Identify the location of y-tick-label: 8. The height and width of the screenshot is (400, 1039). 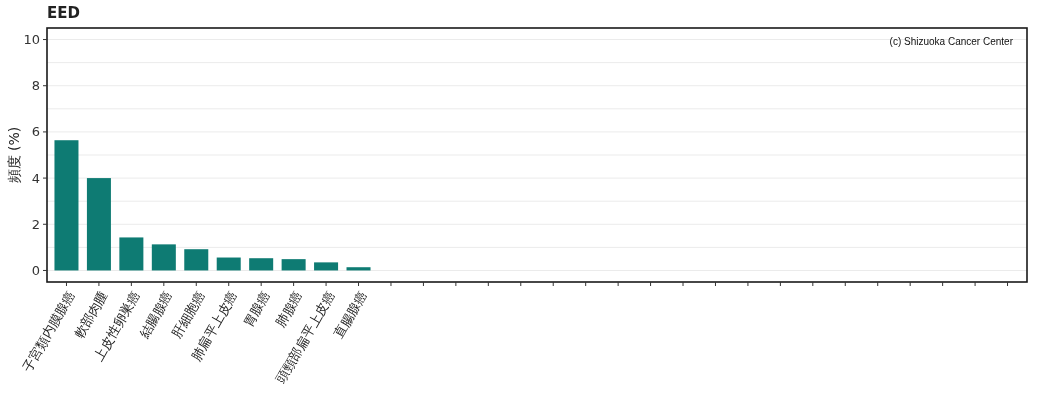
(35, 86).